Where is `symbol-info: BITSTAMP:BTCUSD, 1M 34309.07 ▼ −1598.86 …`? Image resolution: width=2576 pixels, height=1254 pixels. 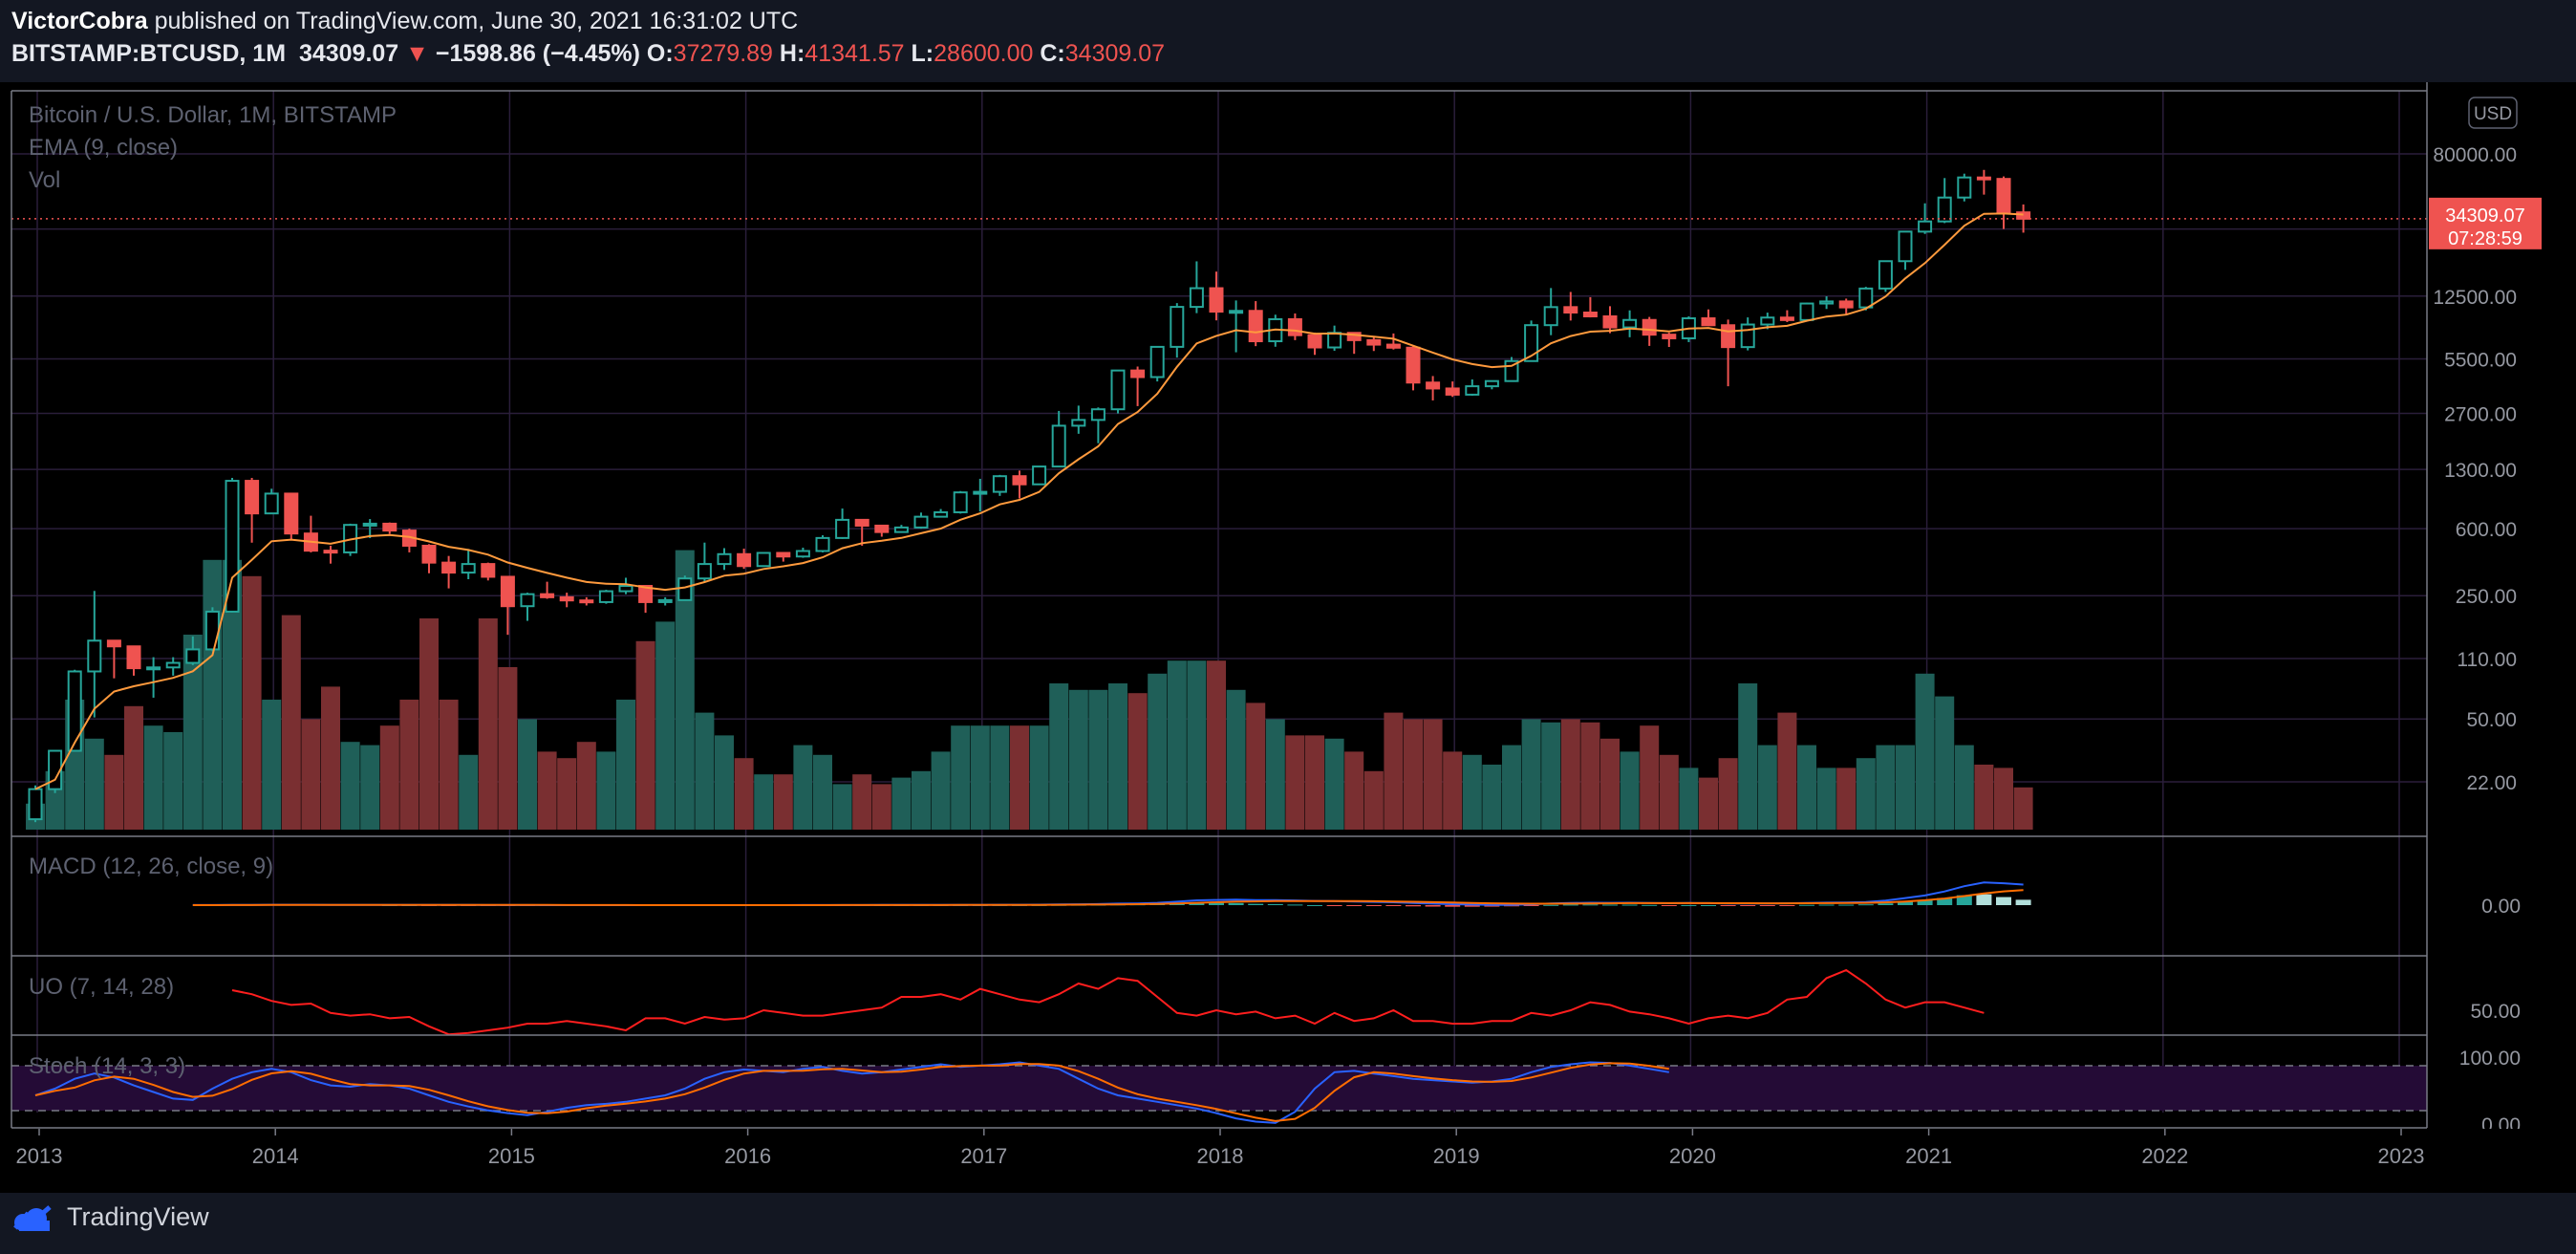
symbol-info: BITSTAMP:BTCUSD, 1M 34309.07 ▼ −1598.86 … is located at coordinates (588, 54).